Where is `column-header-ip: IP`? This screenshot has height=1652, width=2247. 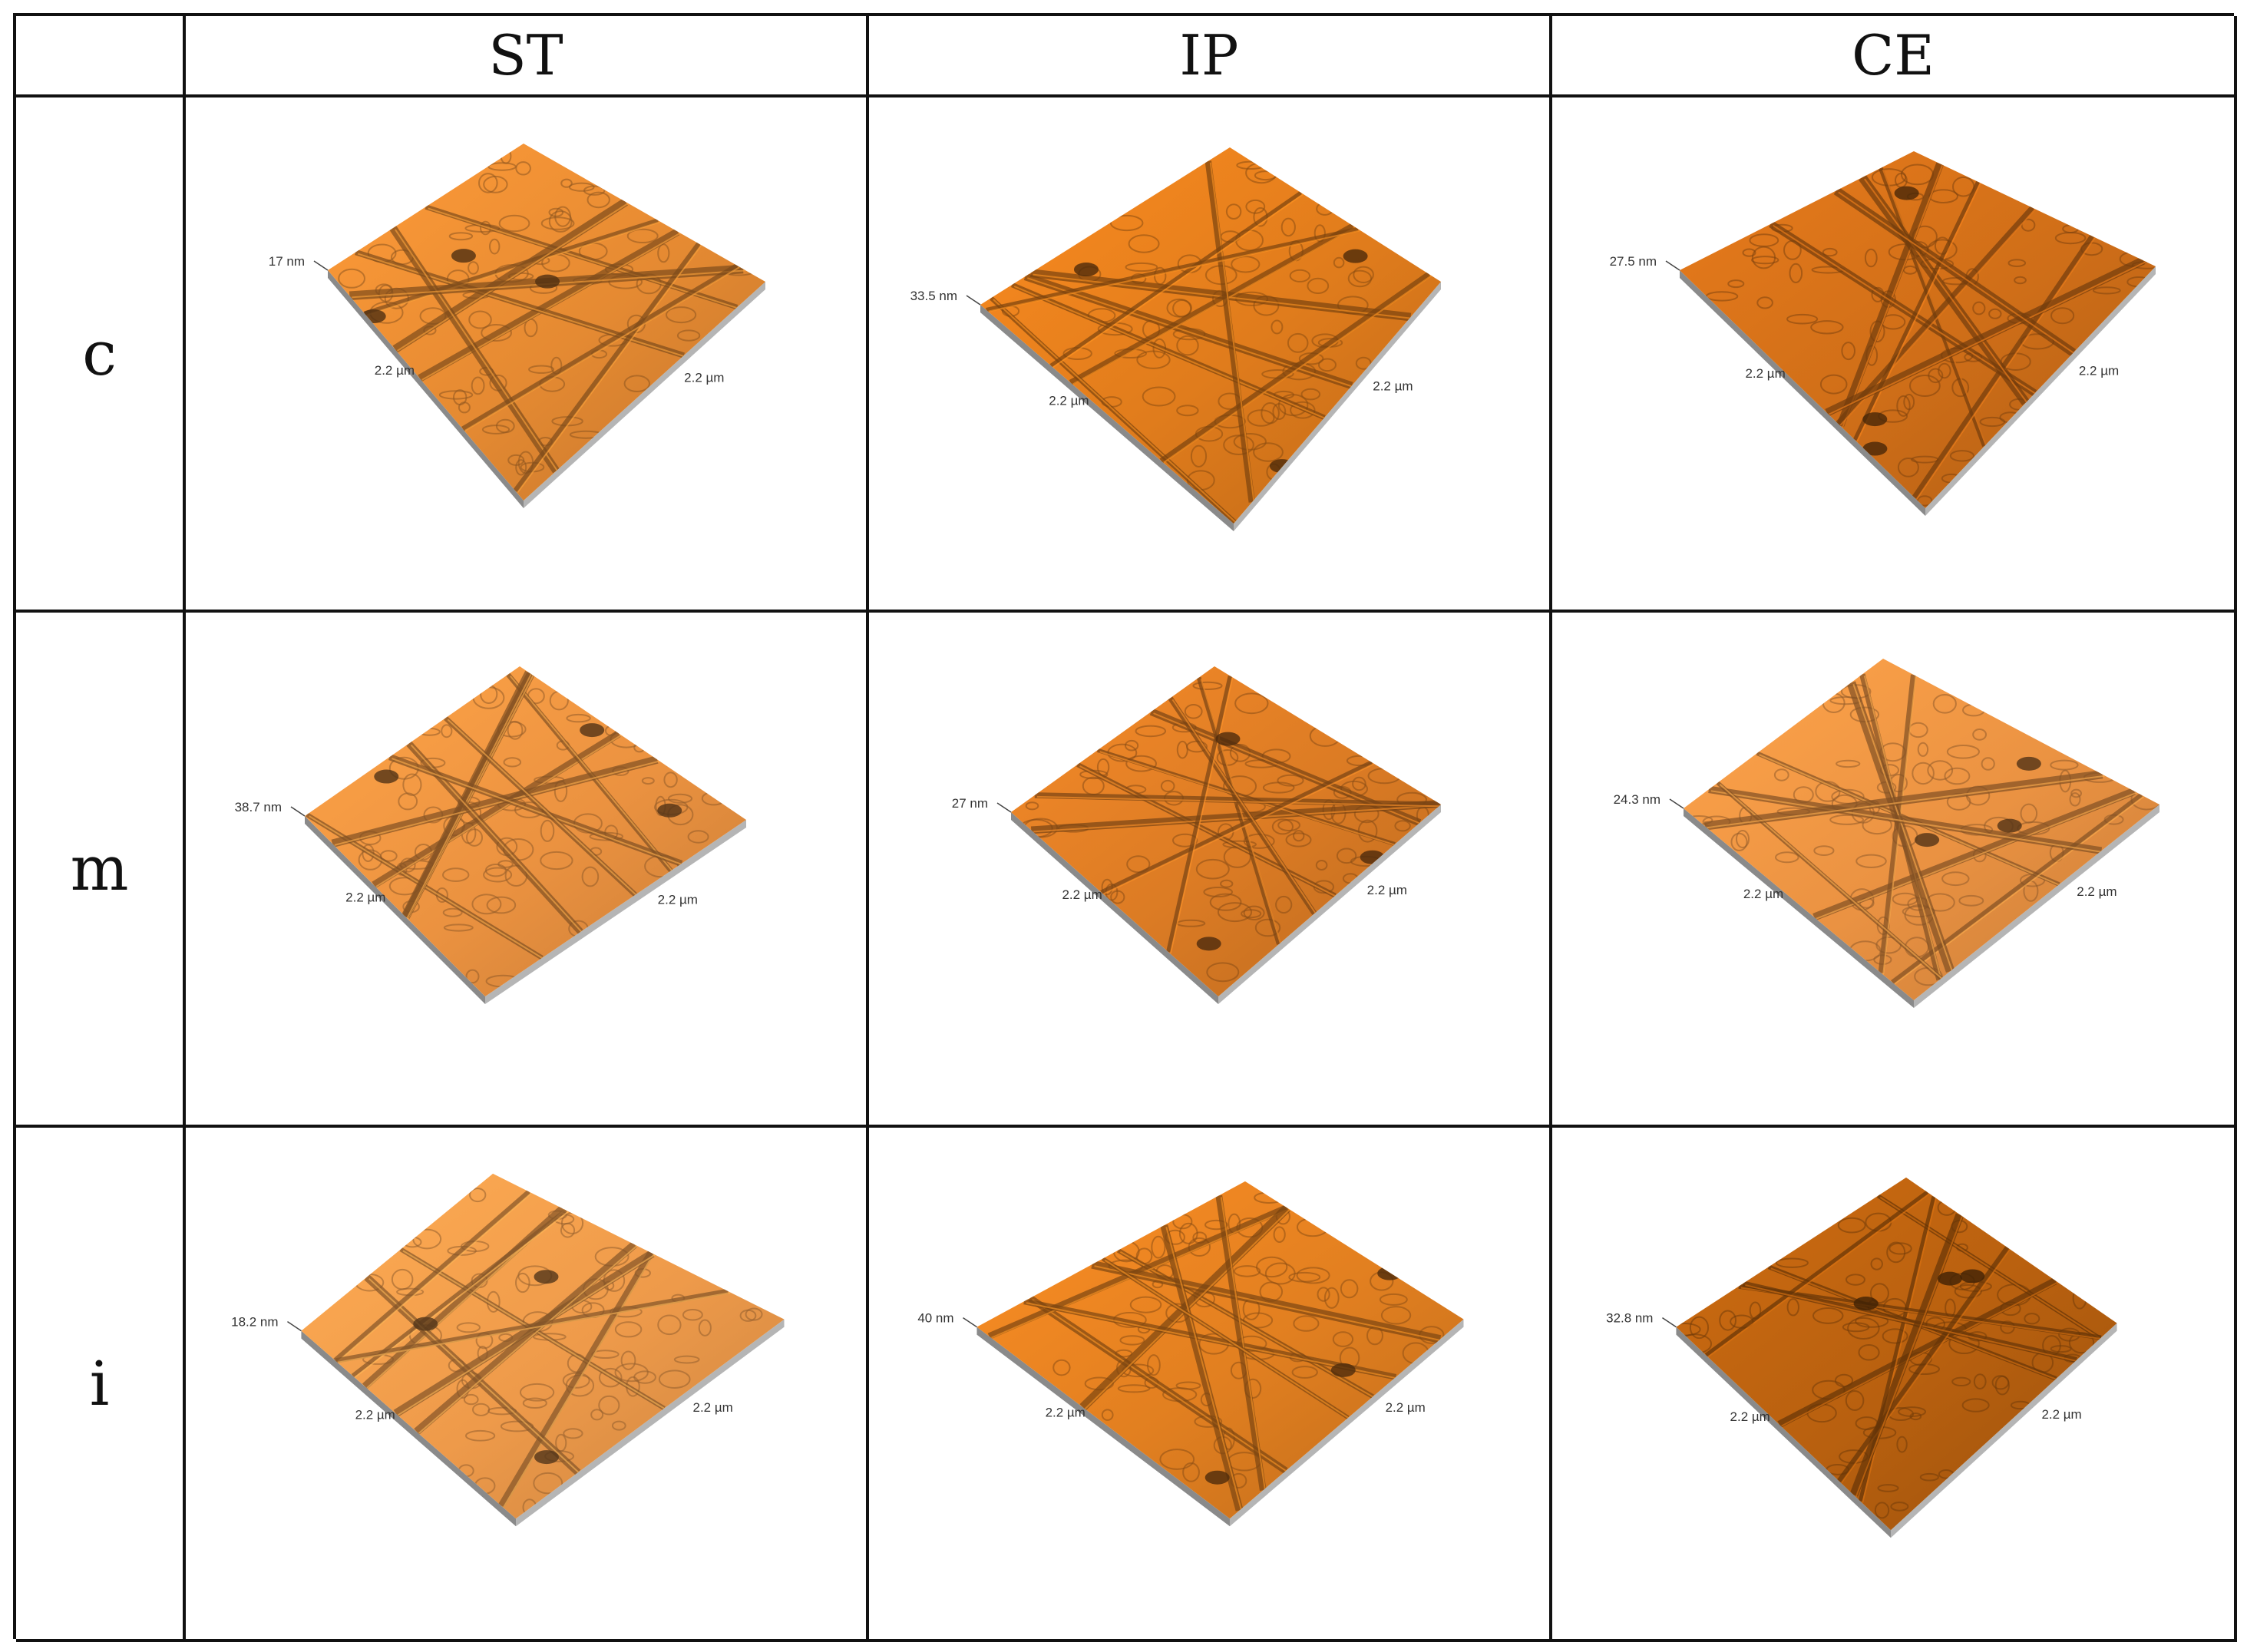
column-header-ip: IP is located at coordinates (1210, 56).